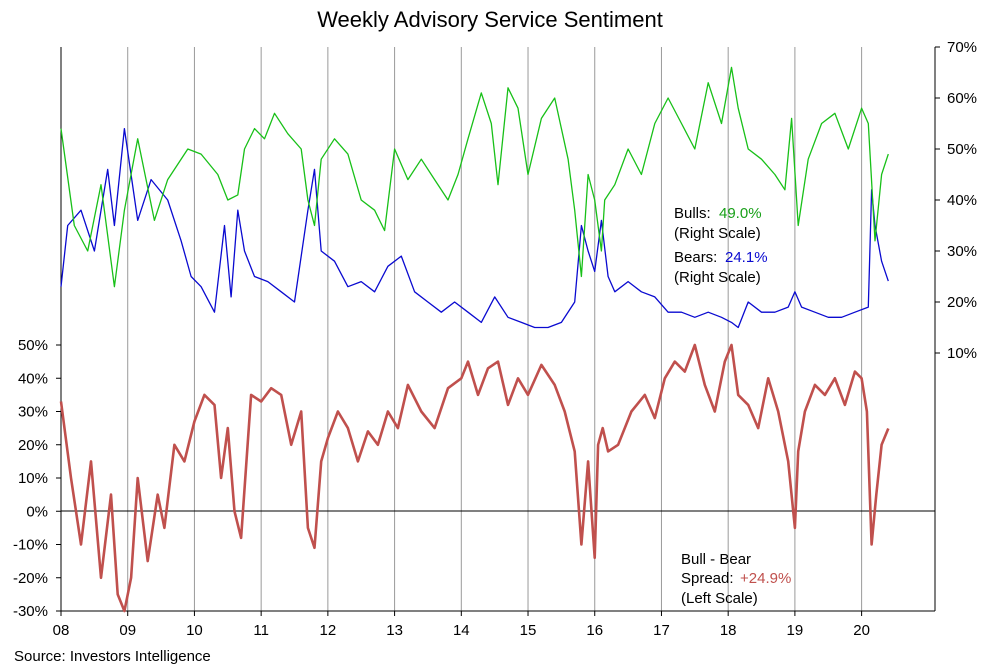 The image size is (994, 671). I want to click on right-axis-ticks: 10% 20% 30% 40% 50% 60% 70%, so click(956, 200).